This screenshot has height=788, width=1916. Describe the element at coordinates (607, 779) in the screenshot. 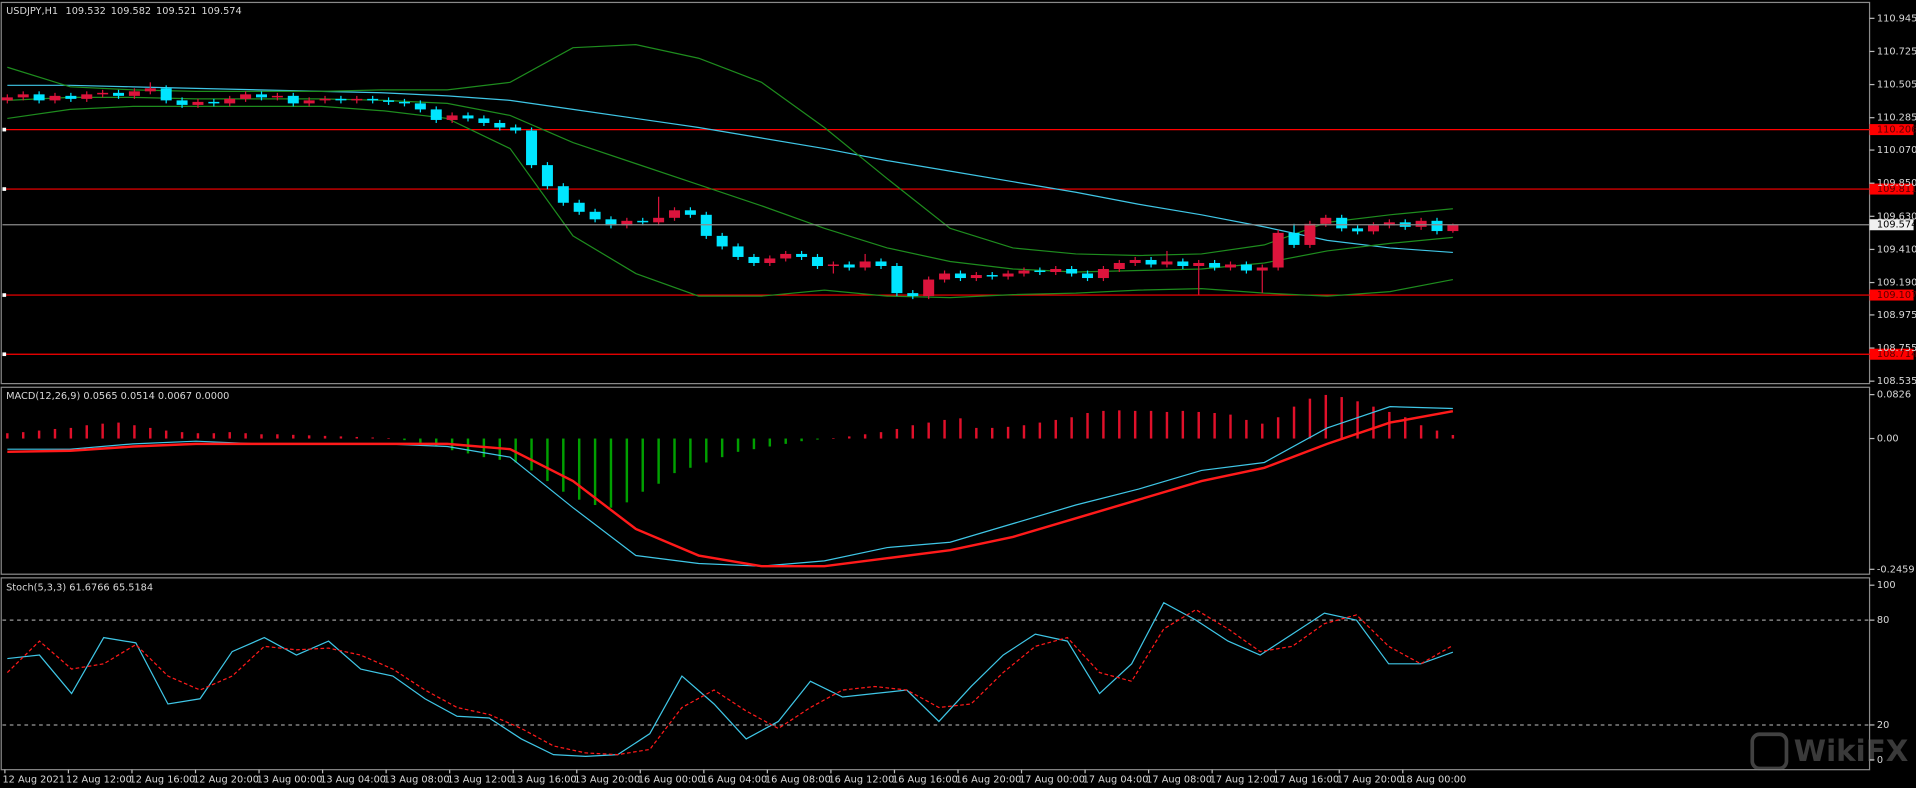

I see `x-tick-label: 13 Aug 20:00` at that location.